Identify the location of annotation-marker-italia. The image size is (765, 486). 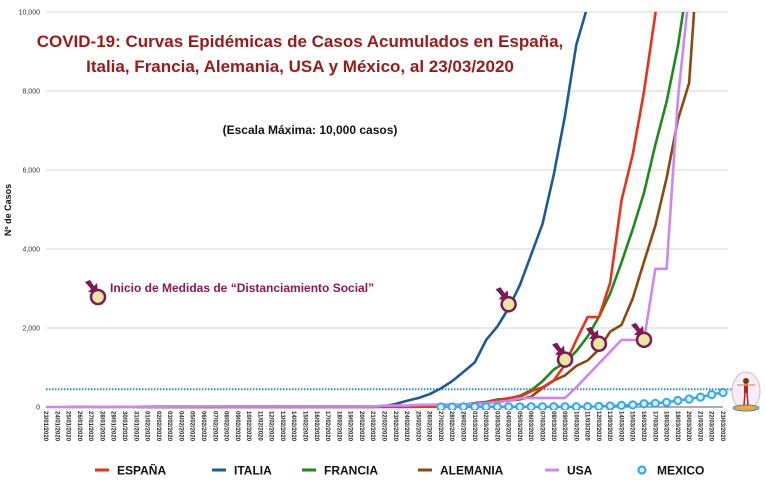
(506, 300).